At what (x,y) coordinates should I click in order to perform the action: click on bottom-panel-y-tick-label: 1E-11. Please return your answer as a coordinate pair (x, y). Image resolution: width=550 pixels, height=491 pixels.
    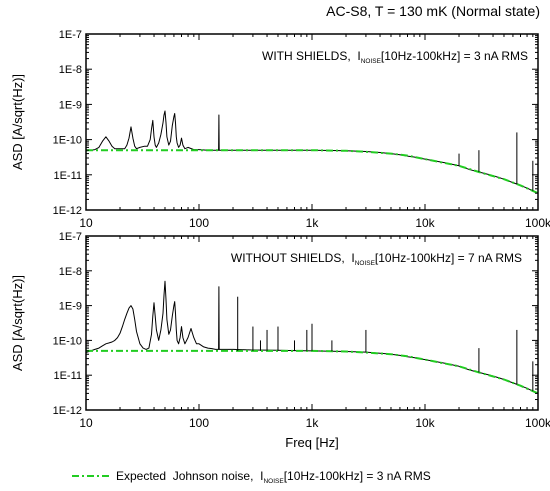
    Looking at the image, I should click on (67, 376).